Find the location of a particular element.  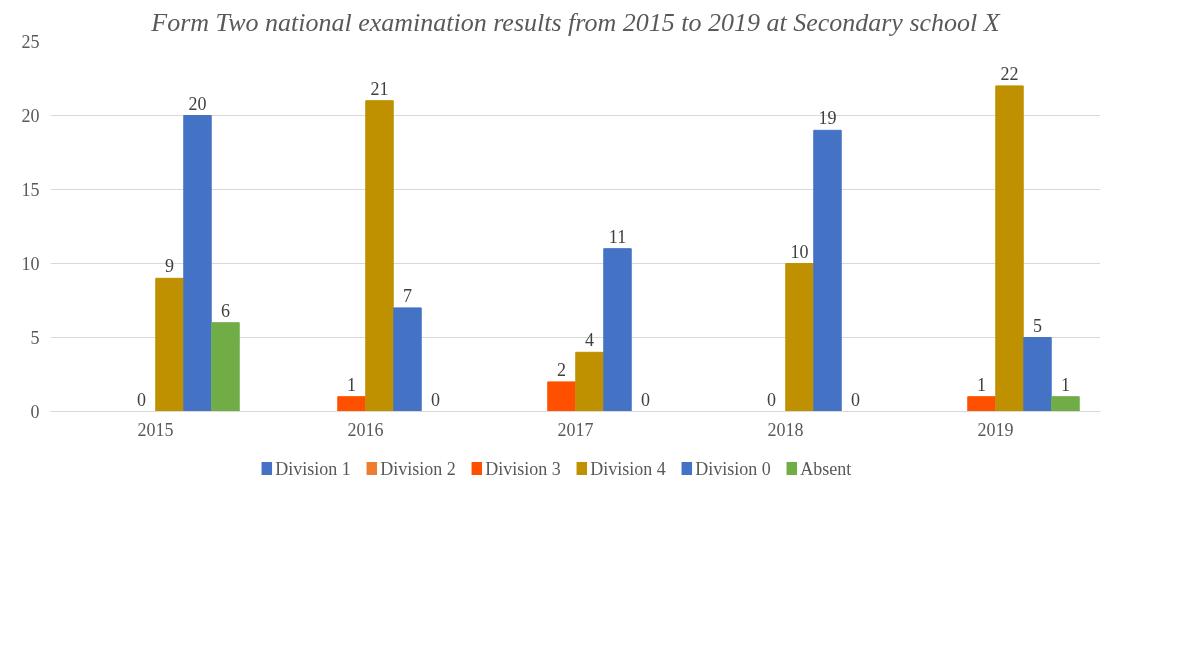

data-label: 19 is located at coordinates (827, 118).